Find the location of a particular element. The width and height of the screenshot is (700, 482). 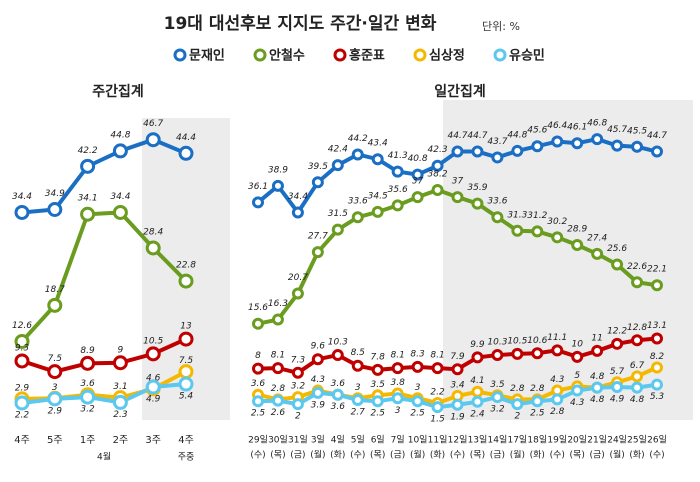

x-tick-label: 14일 is located at coordinates (498, 440).